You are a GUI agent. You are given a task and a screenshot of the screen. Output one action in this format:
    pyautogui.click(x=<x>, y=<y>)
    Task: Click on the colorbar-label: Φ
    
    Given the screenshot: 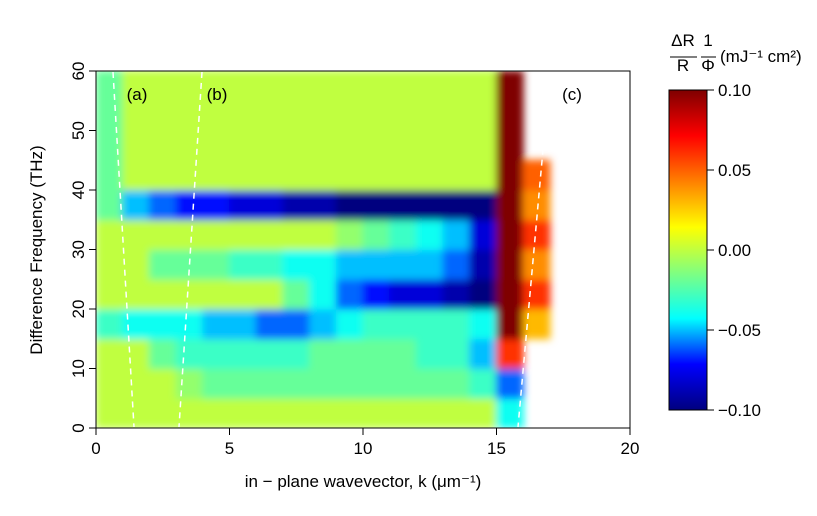 What is the action you would take?
    pyautogui.click(x=708, y=65)
    